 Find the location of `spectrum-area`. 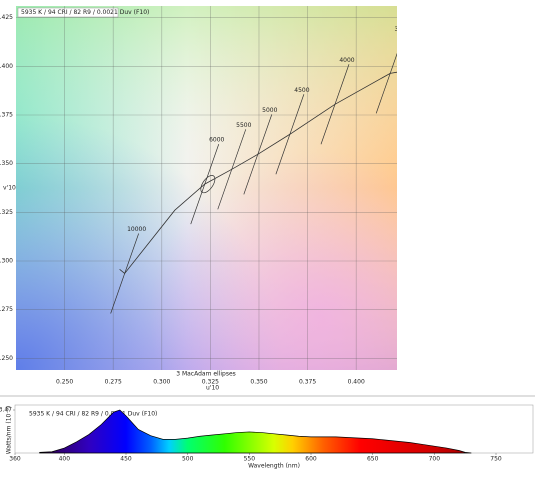

spectrum-area is located at coordinates (255, 431).